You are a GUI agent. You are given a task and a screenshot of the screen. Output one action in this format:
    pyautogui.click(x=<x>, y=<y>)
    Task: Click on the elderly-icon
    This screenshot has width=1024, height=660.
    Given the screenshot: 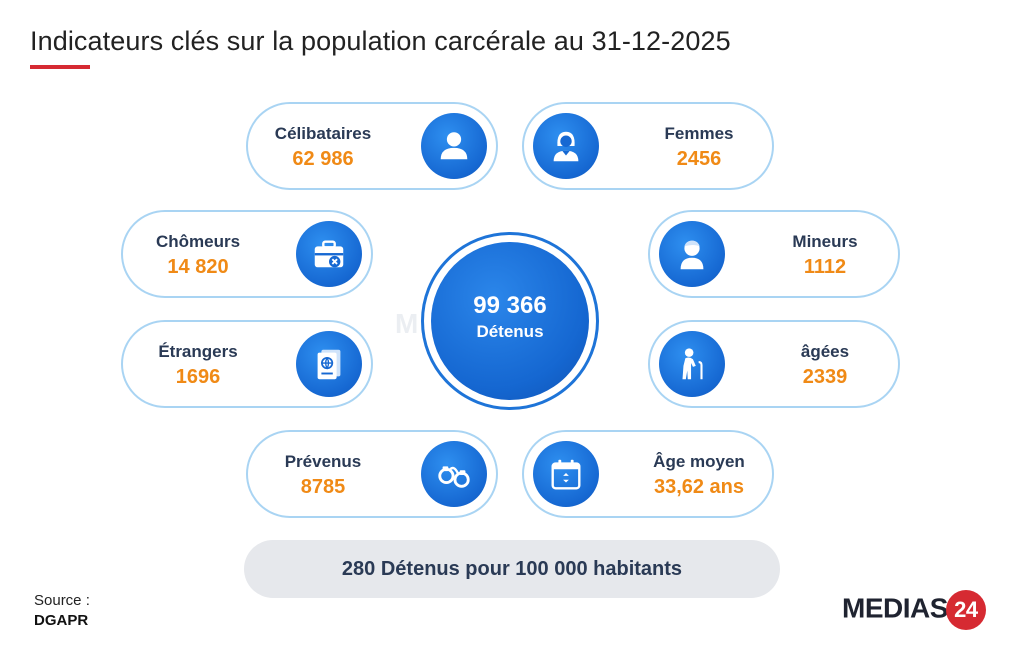 What is the action you would take?
    pyautogui.click(x=692, y=364)
    